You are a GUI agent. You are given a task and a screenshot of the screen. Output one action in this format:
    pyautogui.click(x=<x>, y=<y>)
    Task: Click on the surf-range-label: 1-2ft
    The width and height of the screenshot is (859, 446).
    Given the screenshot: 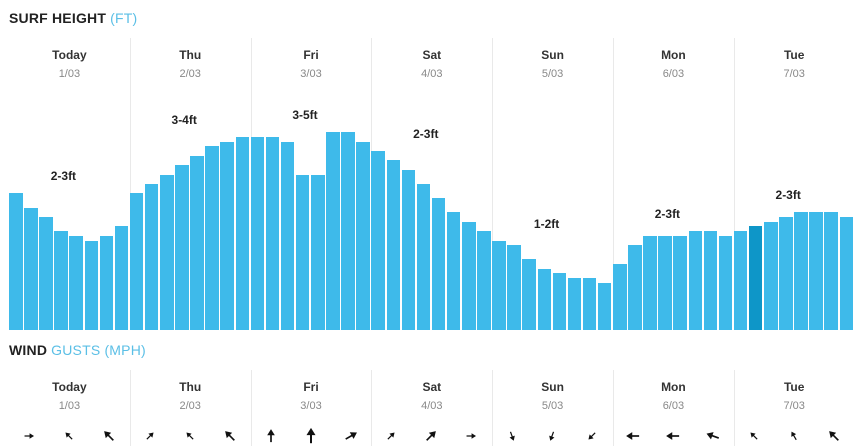 What is the action you would take?
    pyautogui.click(x=546, y=223)
    